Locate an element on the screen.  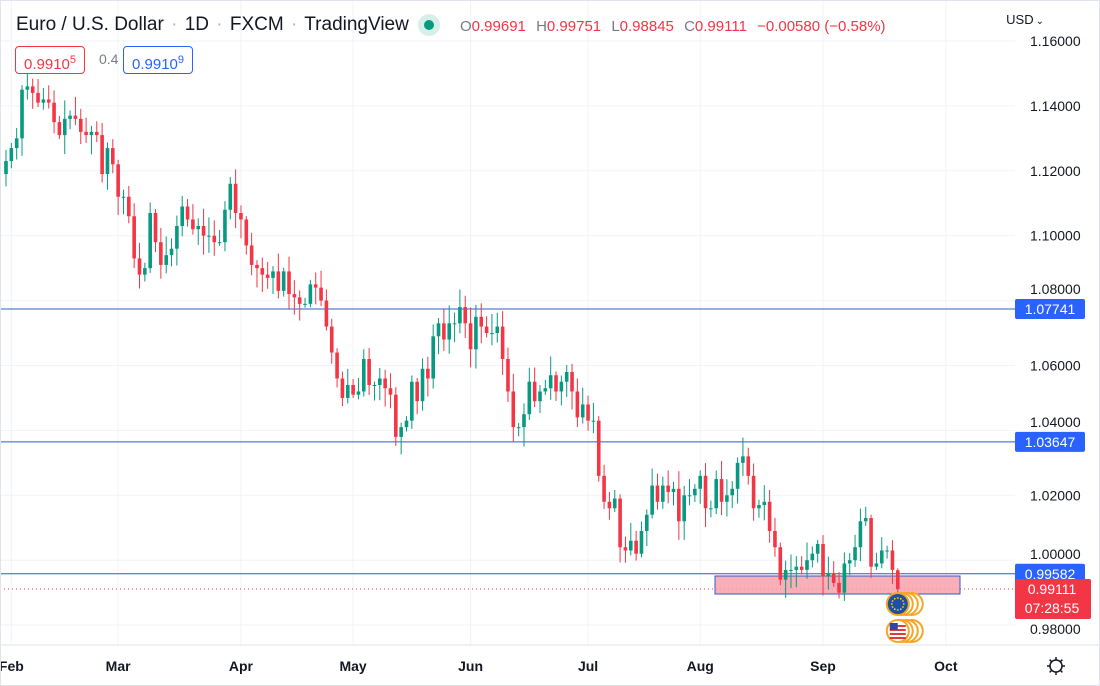
time-tick-label: Feb is located at coordinates (12, 666).